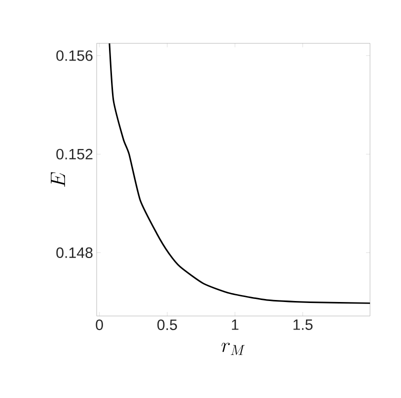 This screenshot has height=398, width=401. I want to click on x-tick-label: 0, so click(99, 325).